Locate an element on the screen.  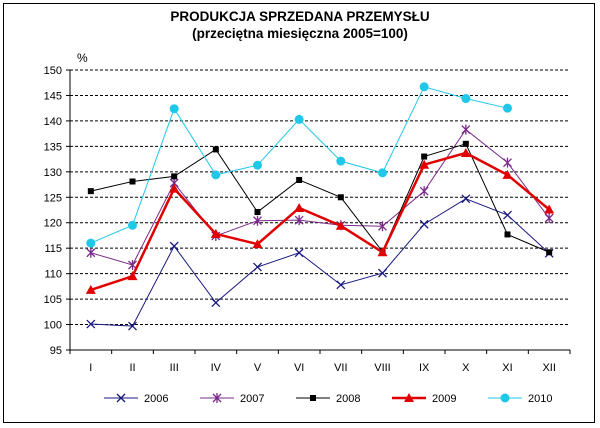
x-tick-label: XII is located at coordinates (548, 368).